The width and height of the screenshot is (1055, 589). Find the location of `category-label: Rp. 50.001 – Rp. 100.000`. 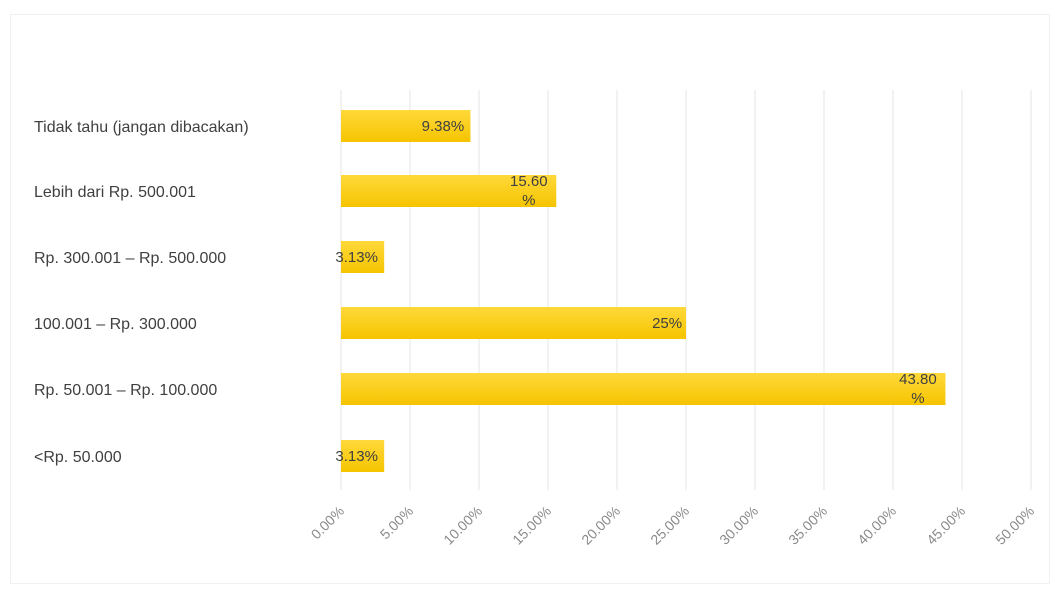

category-label: Rp. 50.001 – Rp. 100.000 is located at coordinates (125, 390).